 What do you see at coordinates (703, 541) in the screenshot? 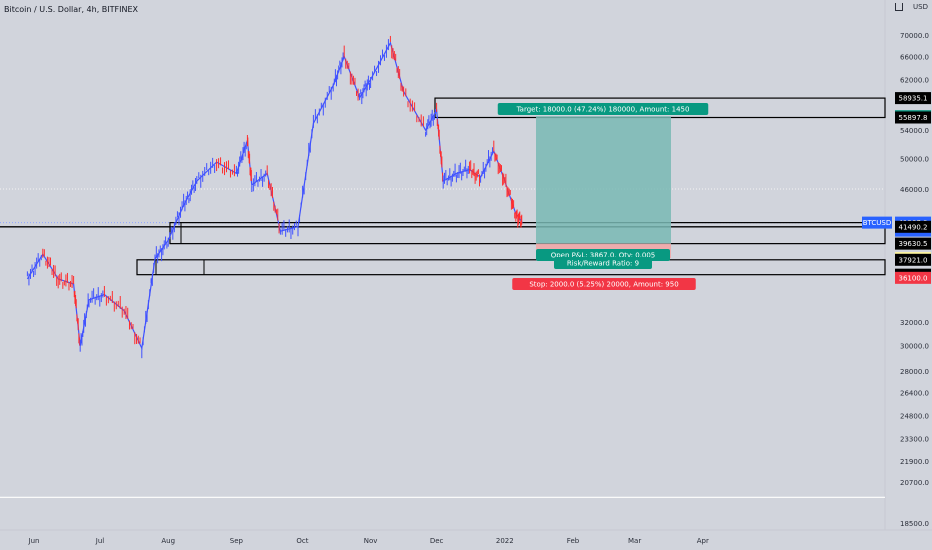
I see `x-tick-label: Apr` at bounding box center [703, 541].